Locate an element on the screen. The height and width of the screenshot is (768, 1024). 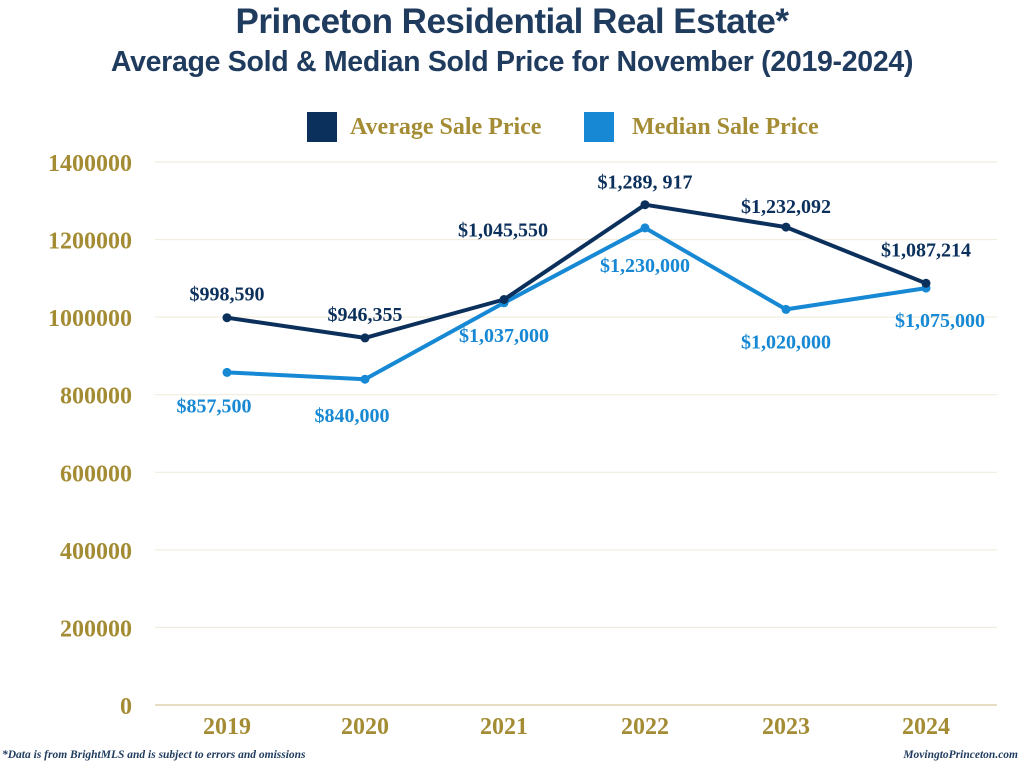
y-tick-label: 1000000 is located at coordinates (90, 319).